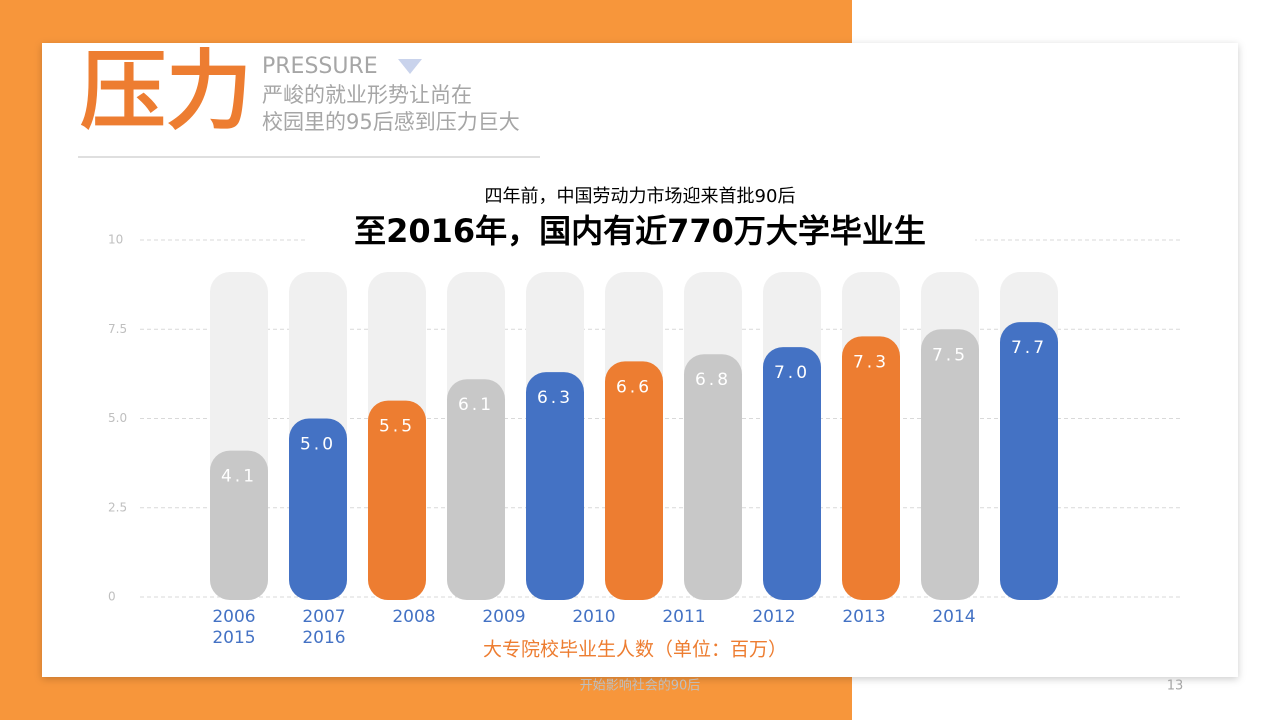  I want to click on x-tick-label: 2015, so click(233, 638).